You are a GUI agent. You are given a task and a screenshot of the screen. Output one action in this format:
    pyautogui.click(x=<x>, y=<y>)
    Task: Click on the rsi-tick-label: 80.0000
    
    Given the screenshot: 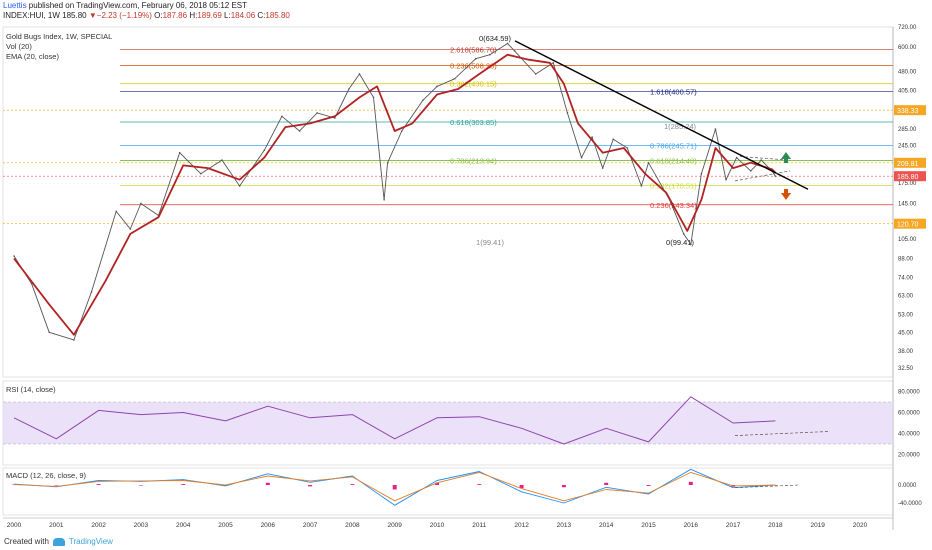 What is the action you would take?
    pyautogui.click(x=909, y=393)
    